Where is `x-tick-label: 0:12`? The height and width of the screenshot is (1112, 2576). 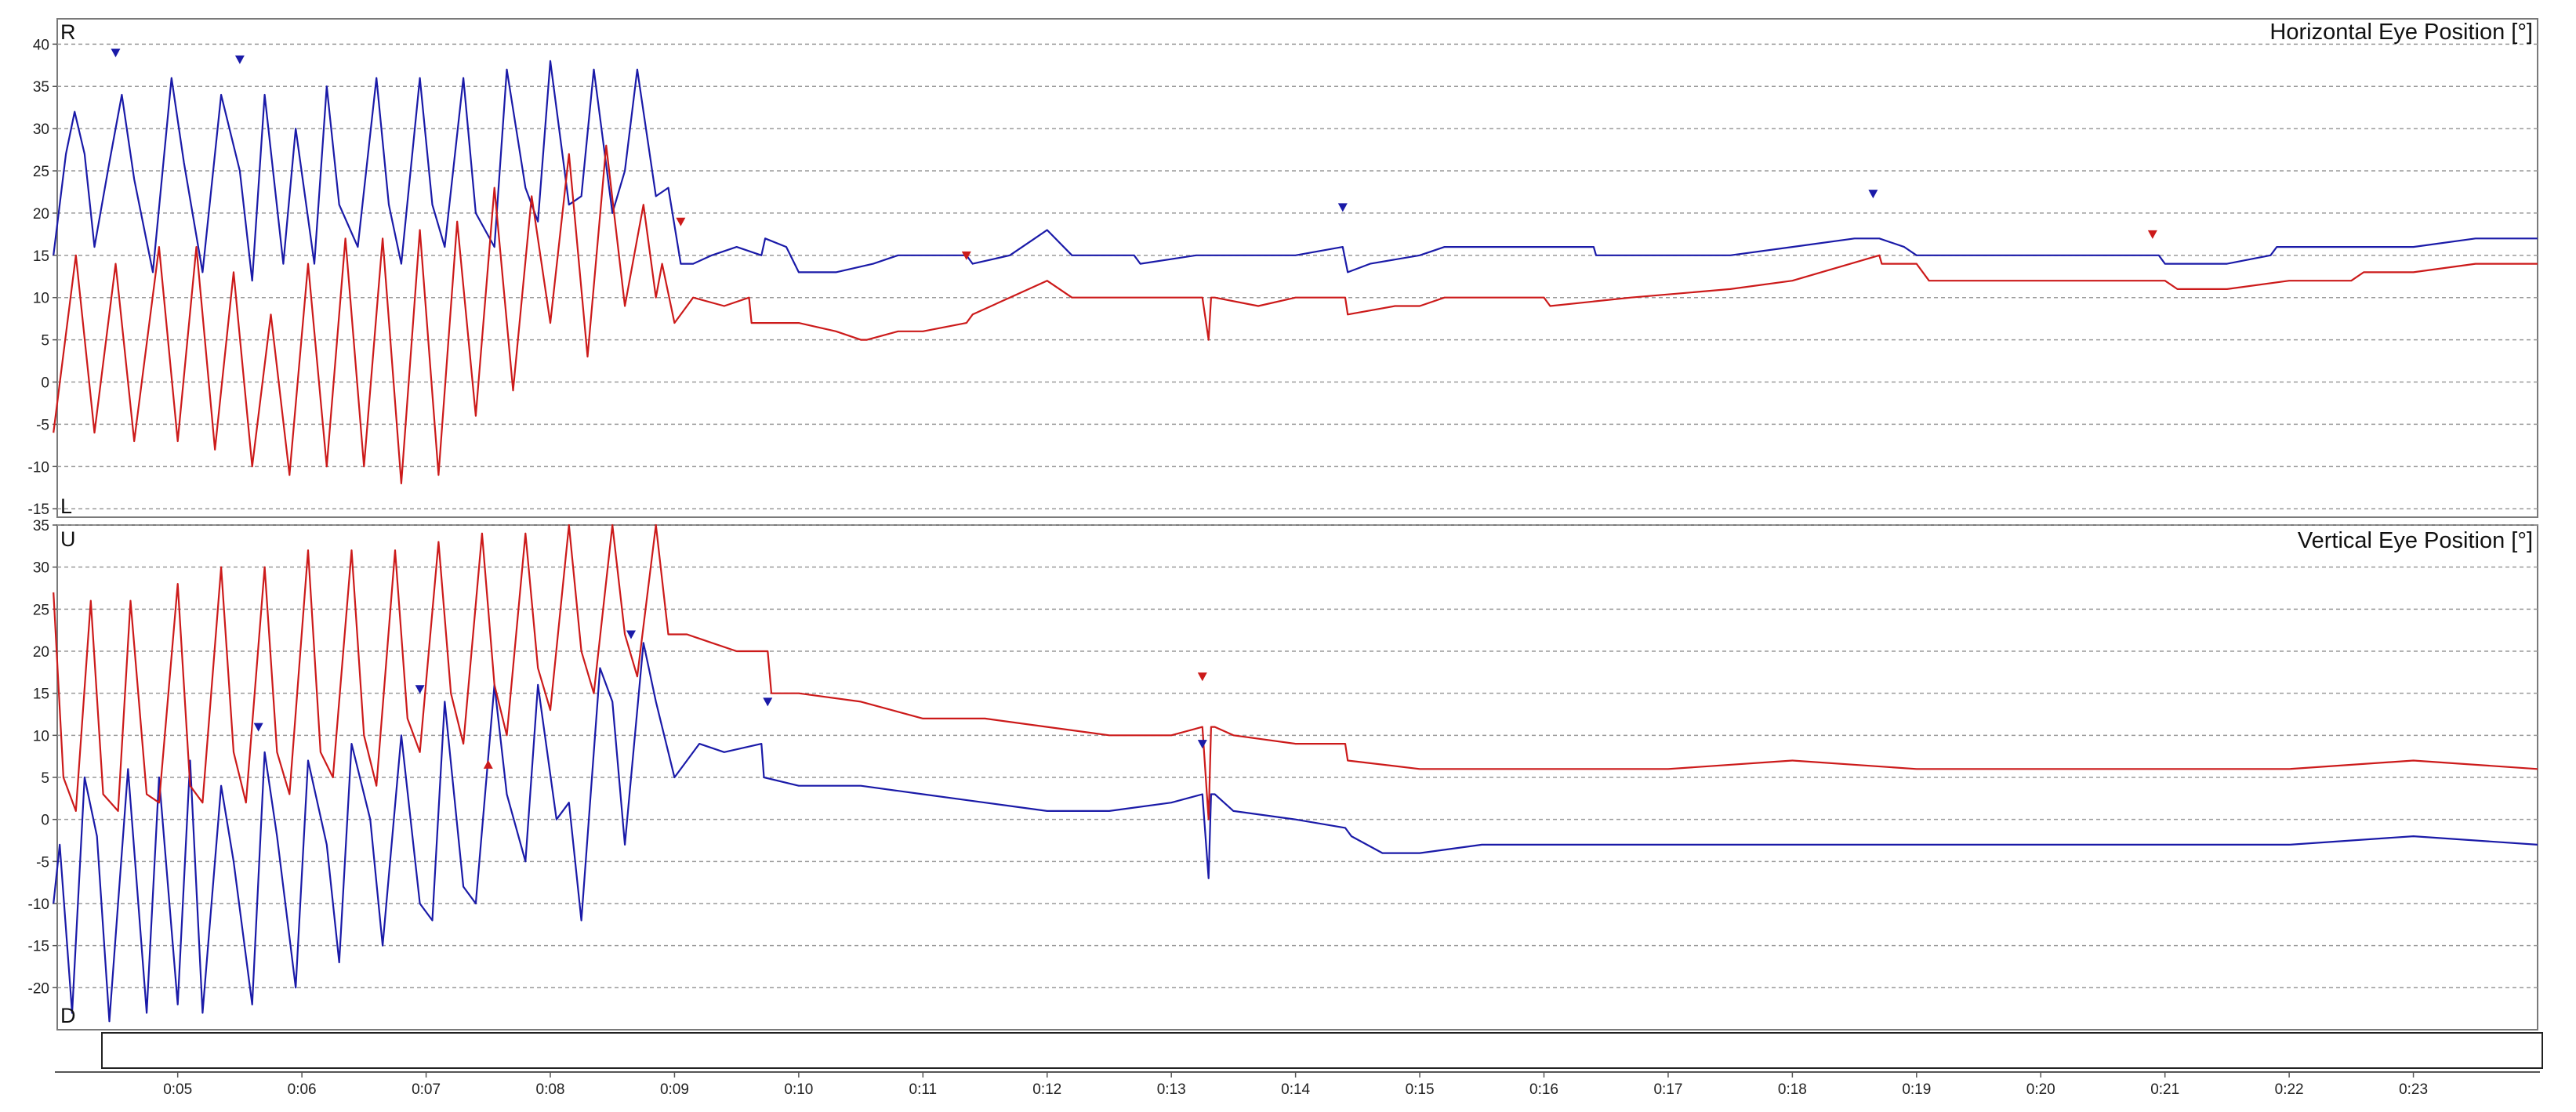
x-tick-label: 0:12 is located at coordinates (1046, 1089).